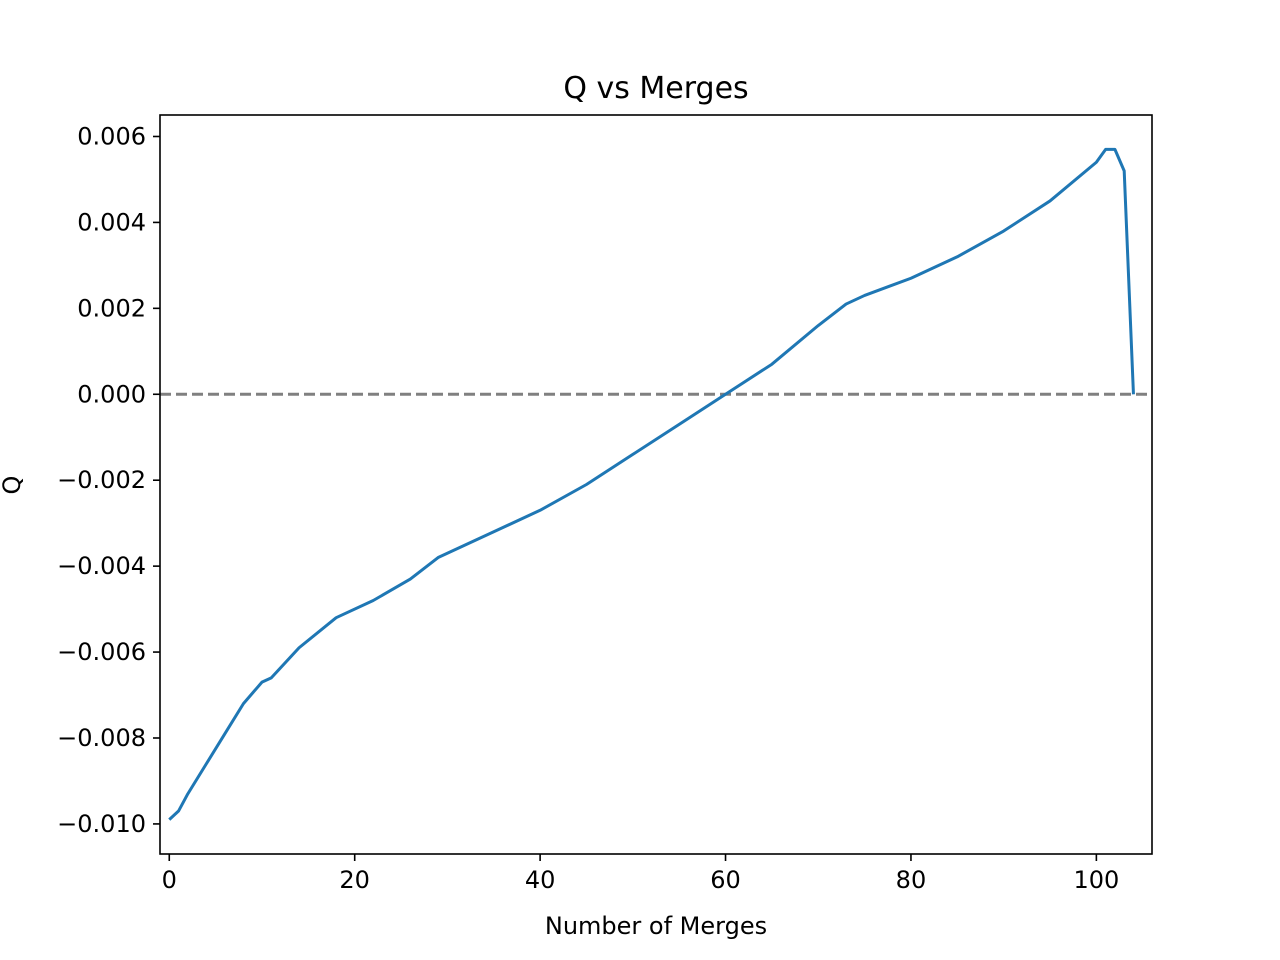 The height and width of the screenshot is (960, 1280). What do you see at coordinates (540, 880) in the screenshot?
I see `x-tick-label: 40` at bounding box center [540, 880].